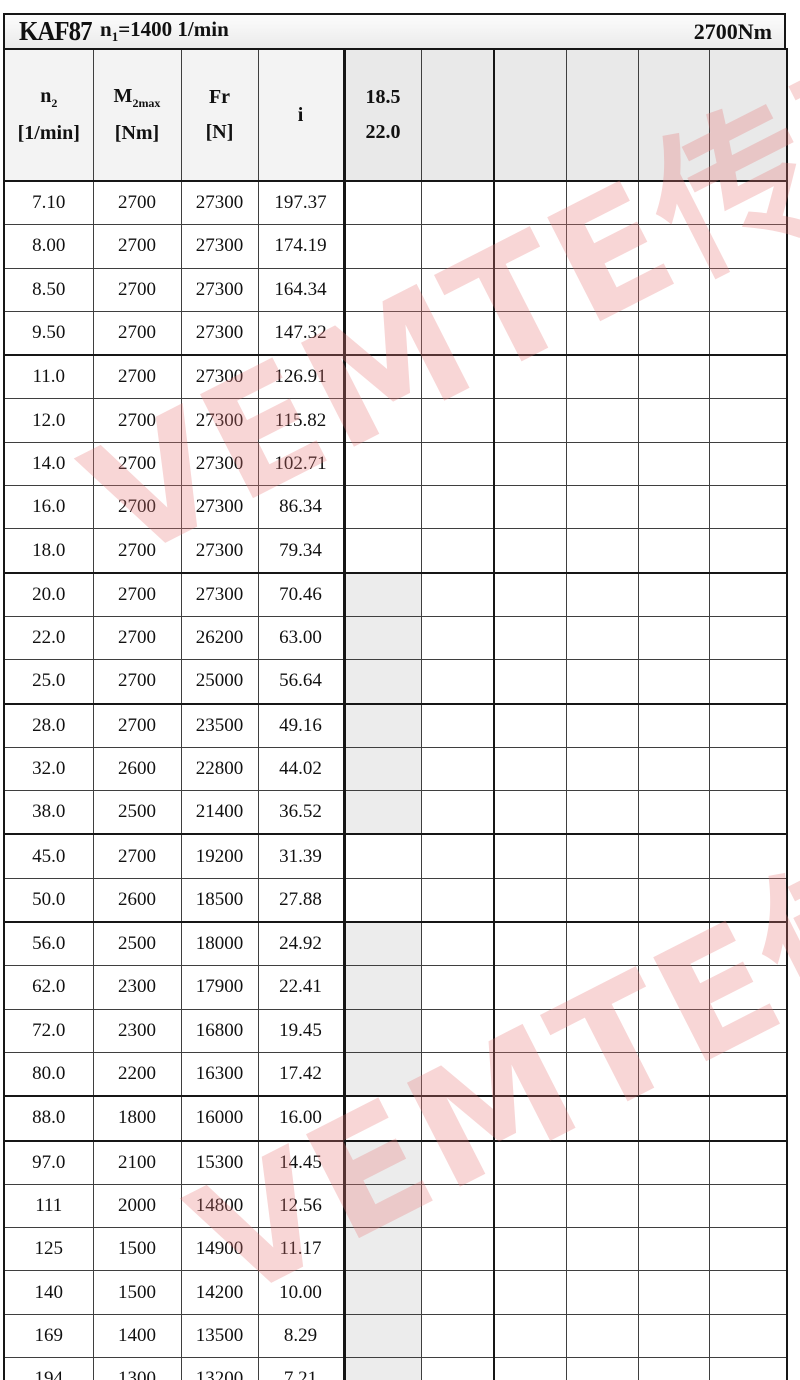 The height and width of the screenshot is (1380, 800). Describe the element at coordinates (137, 1249) in the screenshot. I see `cell-m2max: 1500` at that location.